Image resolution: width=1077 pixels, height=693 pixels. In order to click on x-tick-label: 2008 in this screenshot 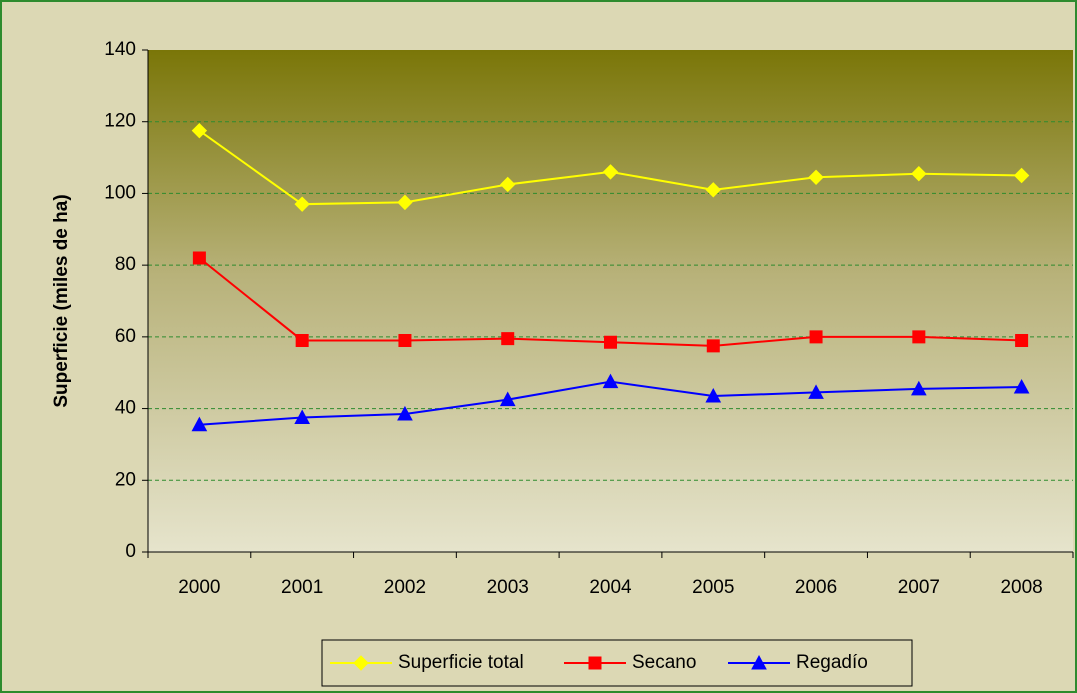, I will do `click(1021, 587)`.